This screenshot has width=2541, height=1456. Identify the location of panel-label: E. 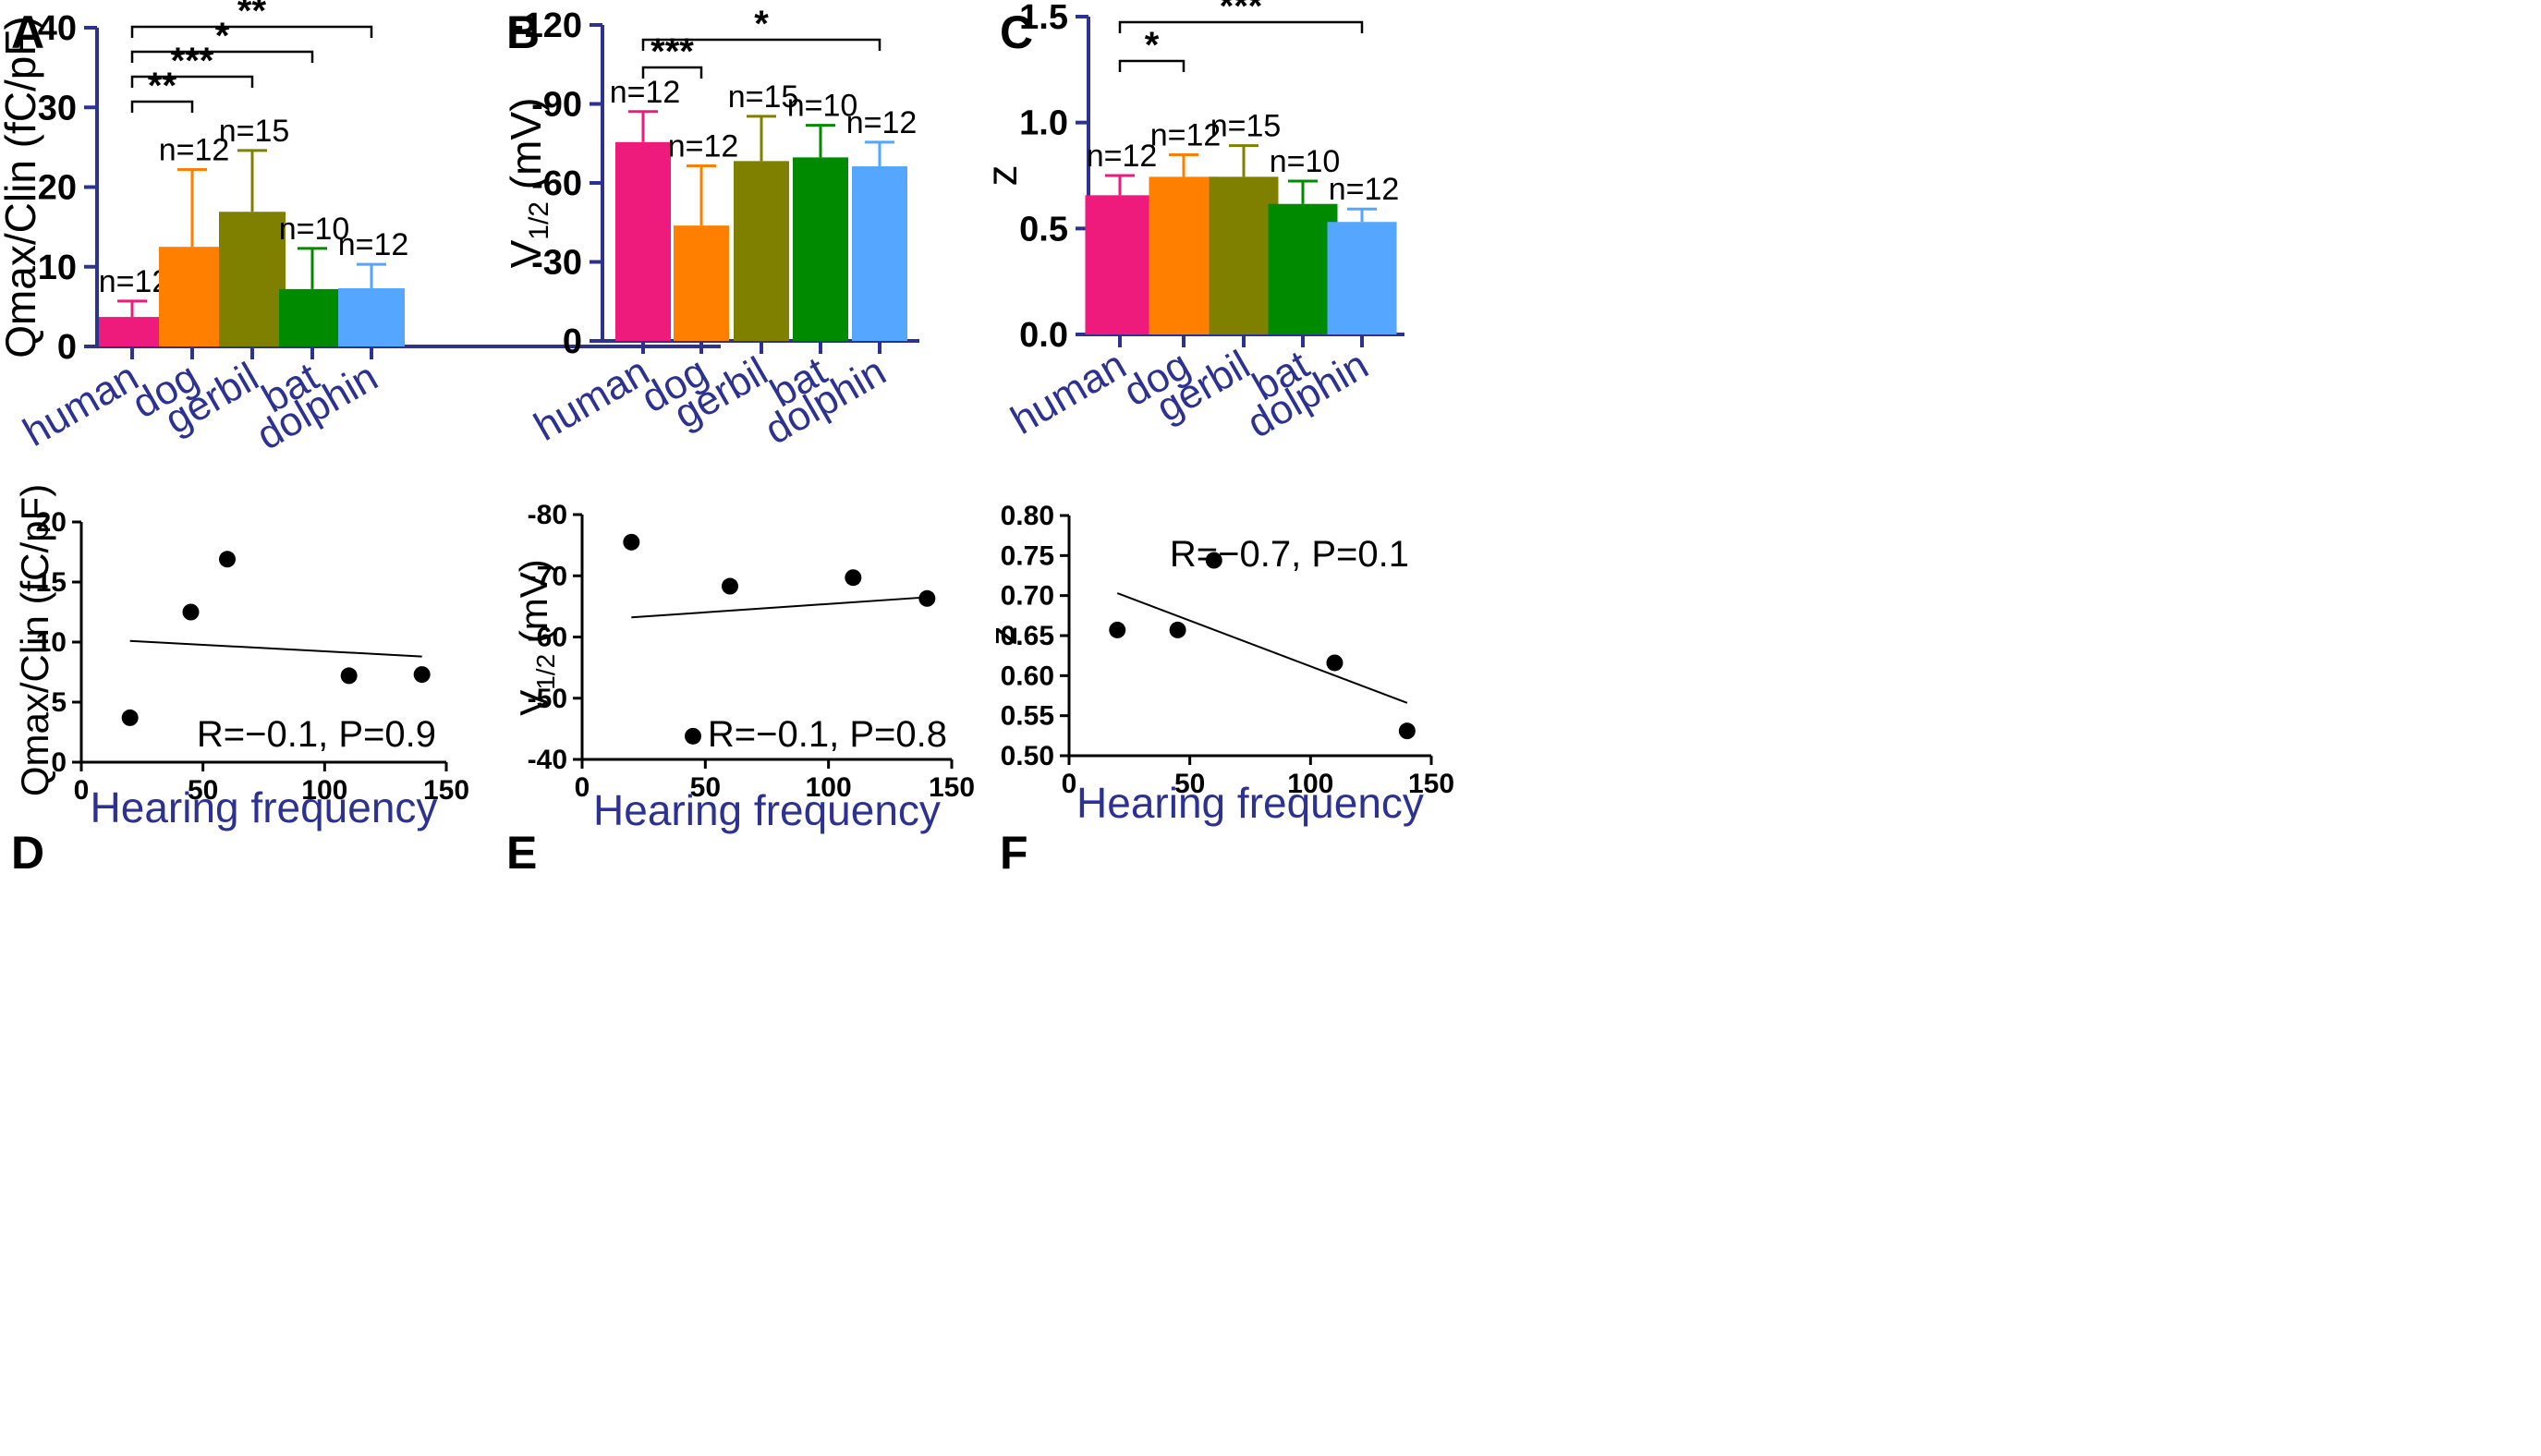
(521, 853).